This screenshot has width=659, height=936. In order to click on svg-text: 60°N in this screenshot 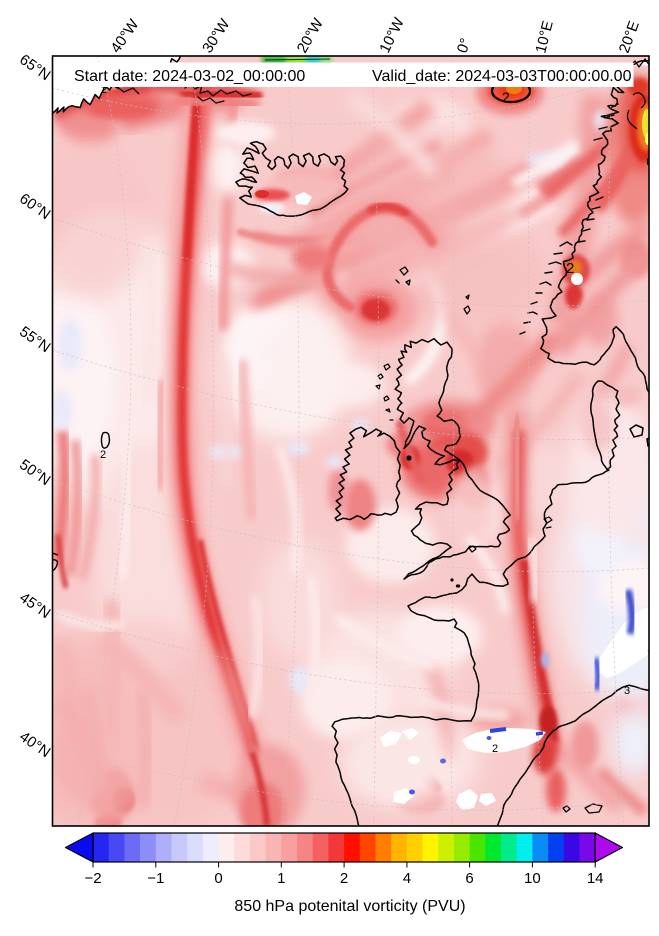, I will do `click(34, 206)`.